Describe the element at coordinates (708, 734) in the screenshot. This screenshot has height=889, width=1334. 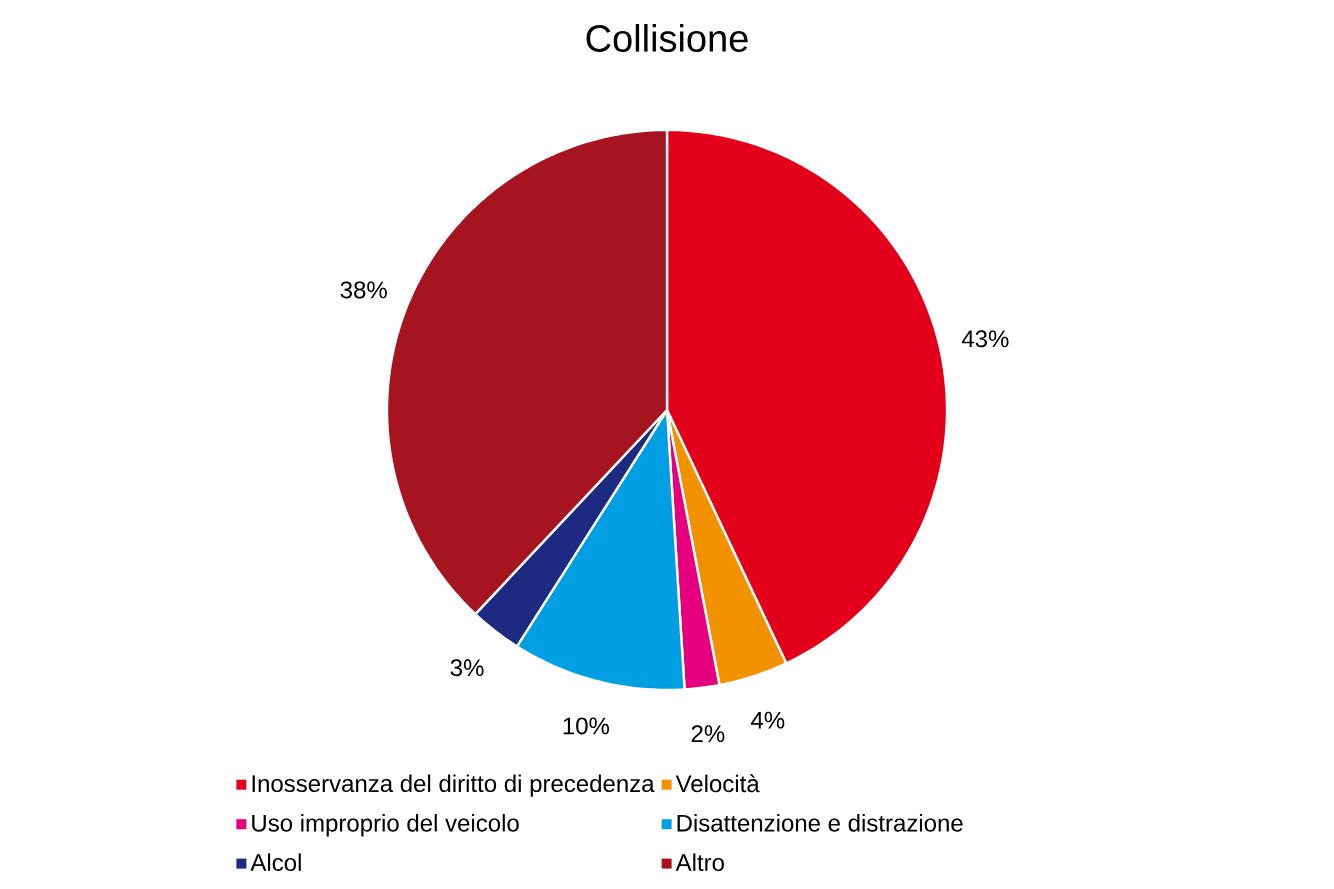
I see `data-label: 2%` at that location.